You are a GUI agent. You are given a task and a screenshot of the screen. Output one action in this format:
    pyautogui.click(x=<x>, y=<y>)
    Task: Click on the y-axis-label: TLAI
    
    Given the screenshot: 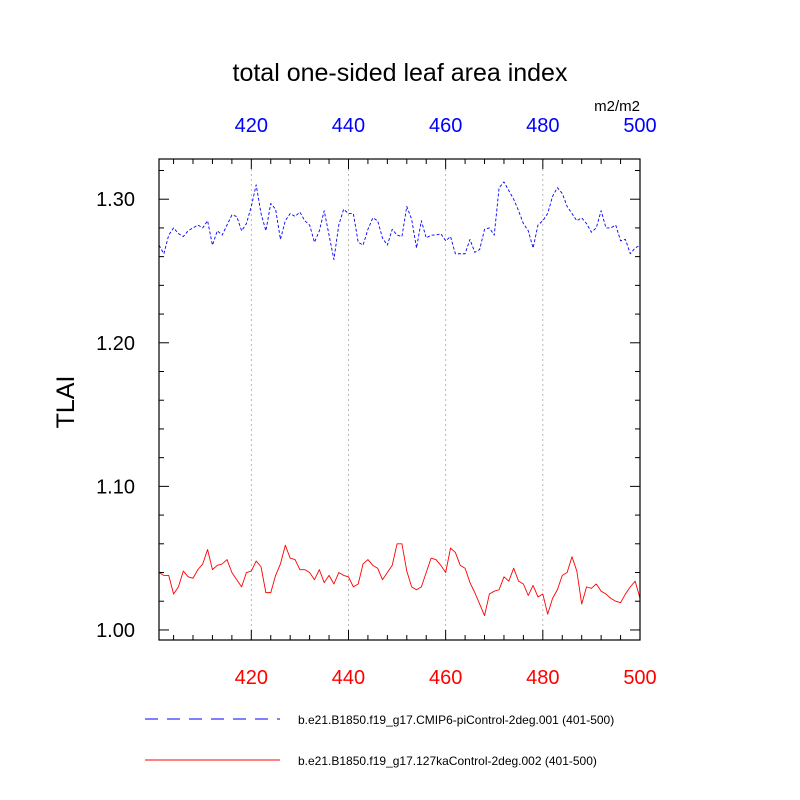 What is the action you would take?
    pyautogui.click(x=66, y=402)
    